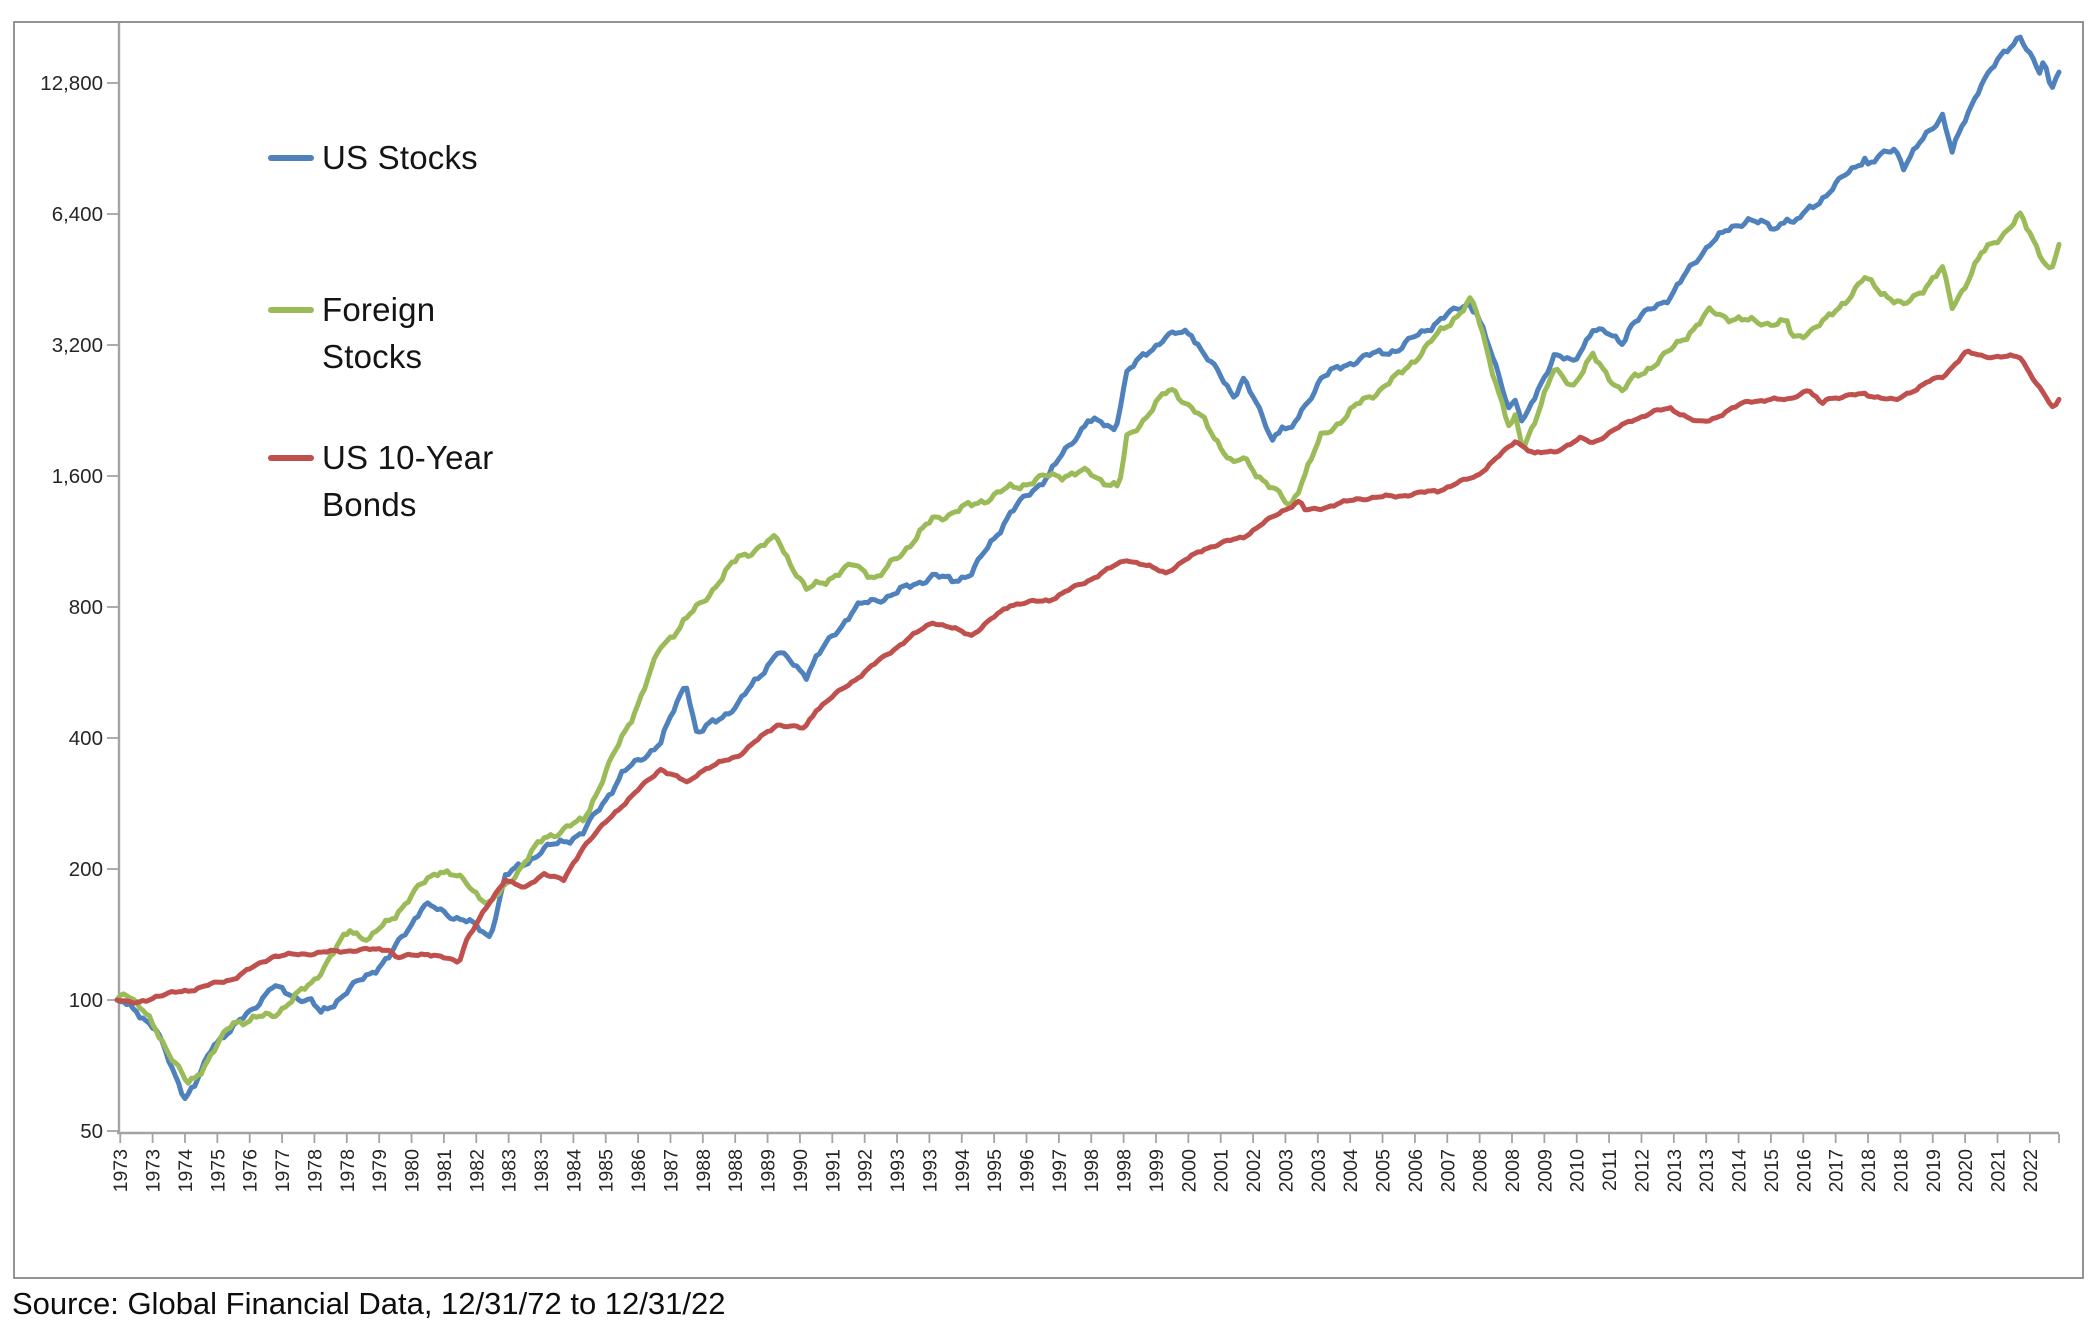 This screenshot has height=1334, width=2096. I want to click on x-tick-label: 1984, so click(574, 1171).